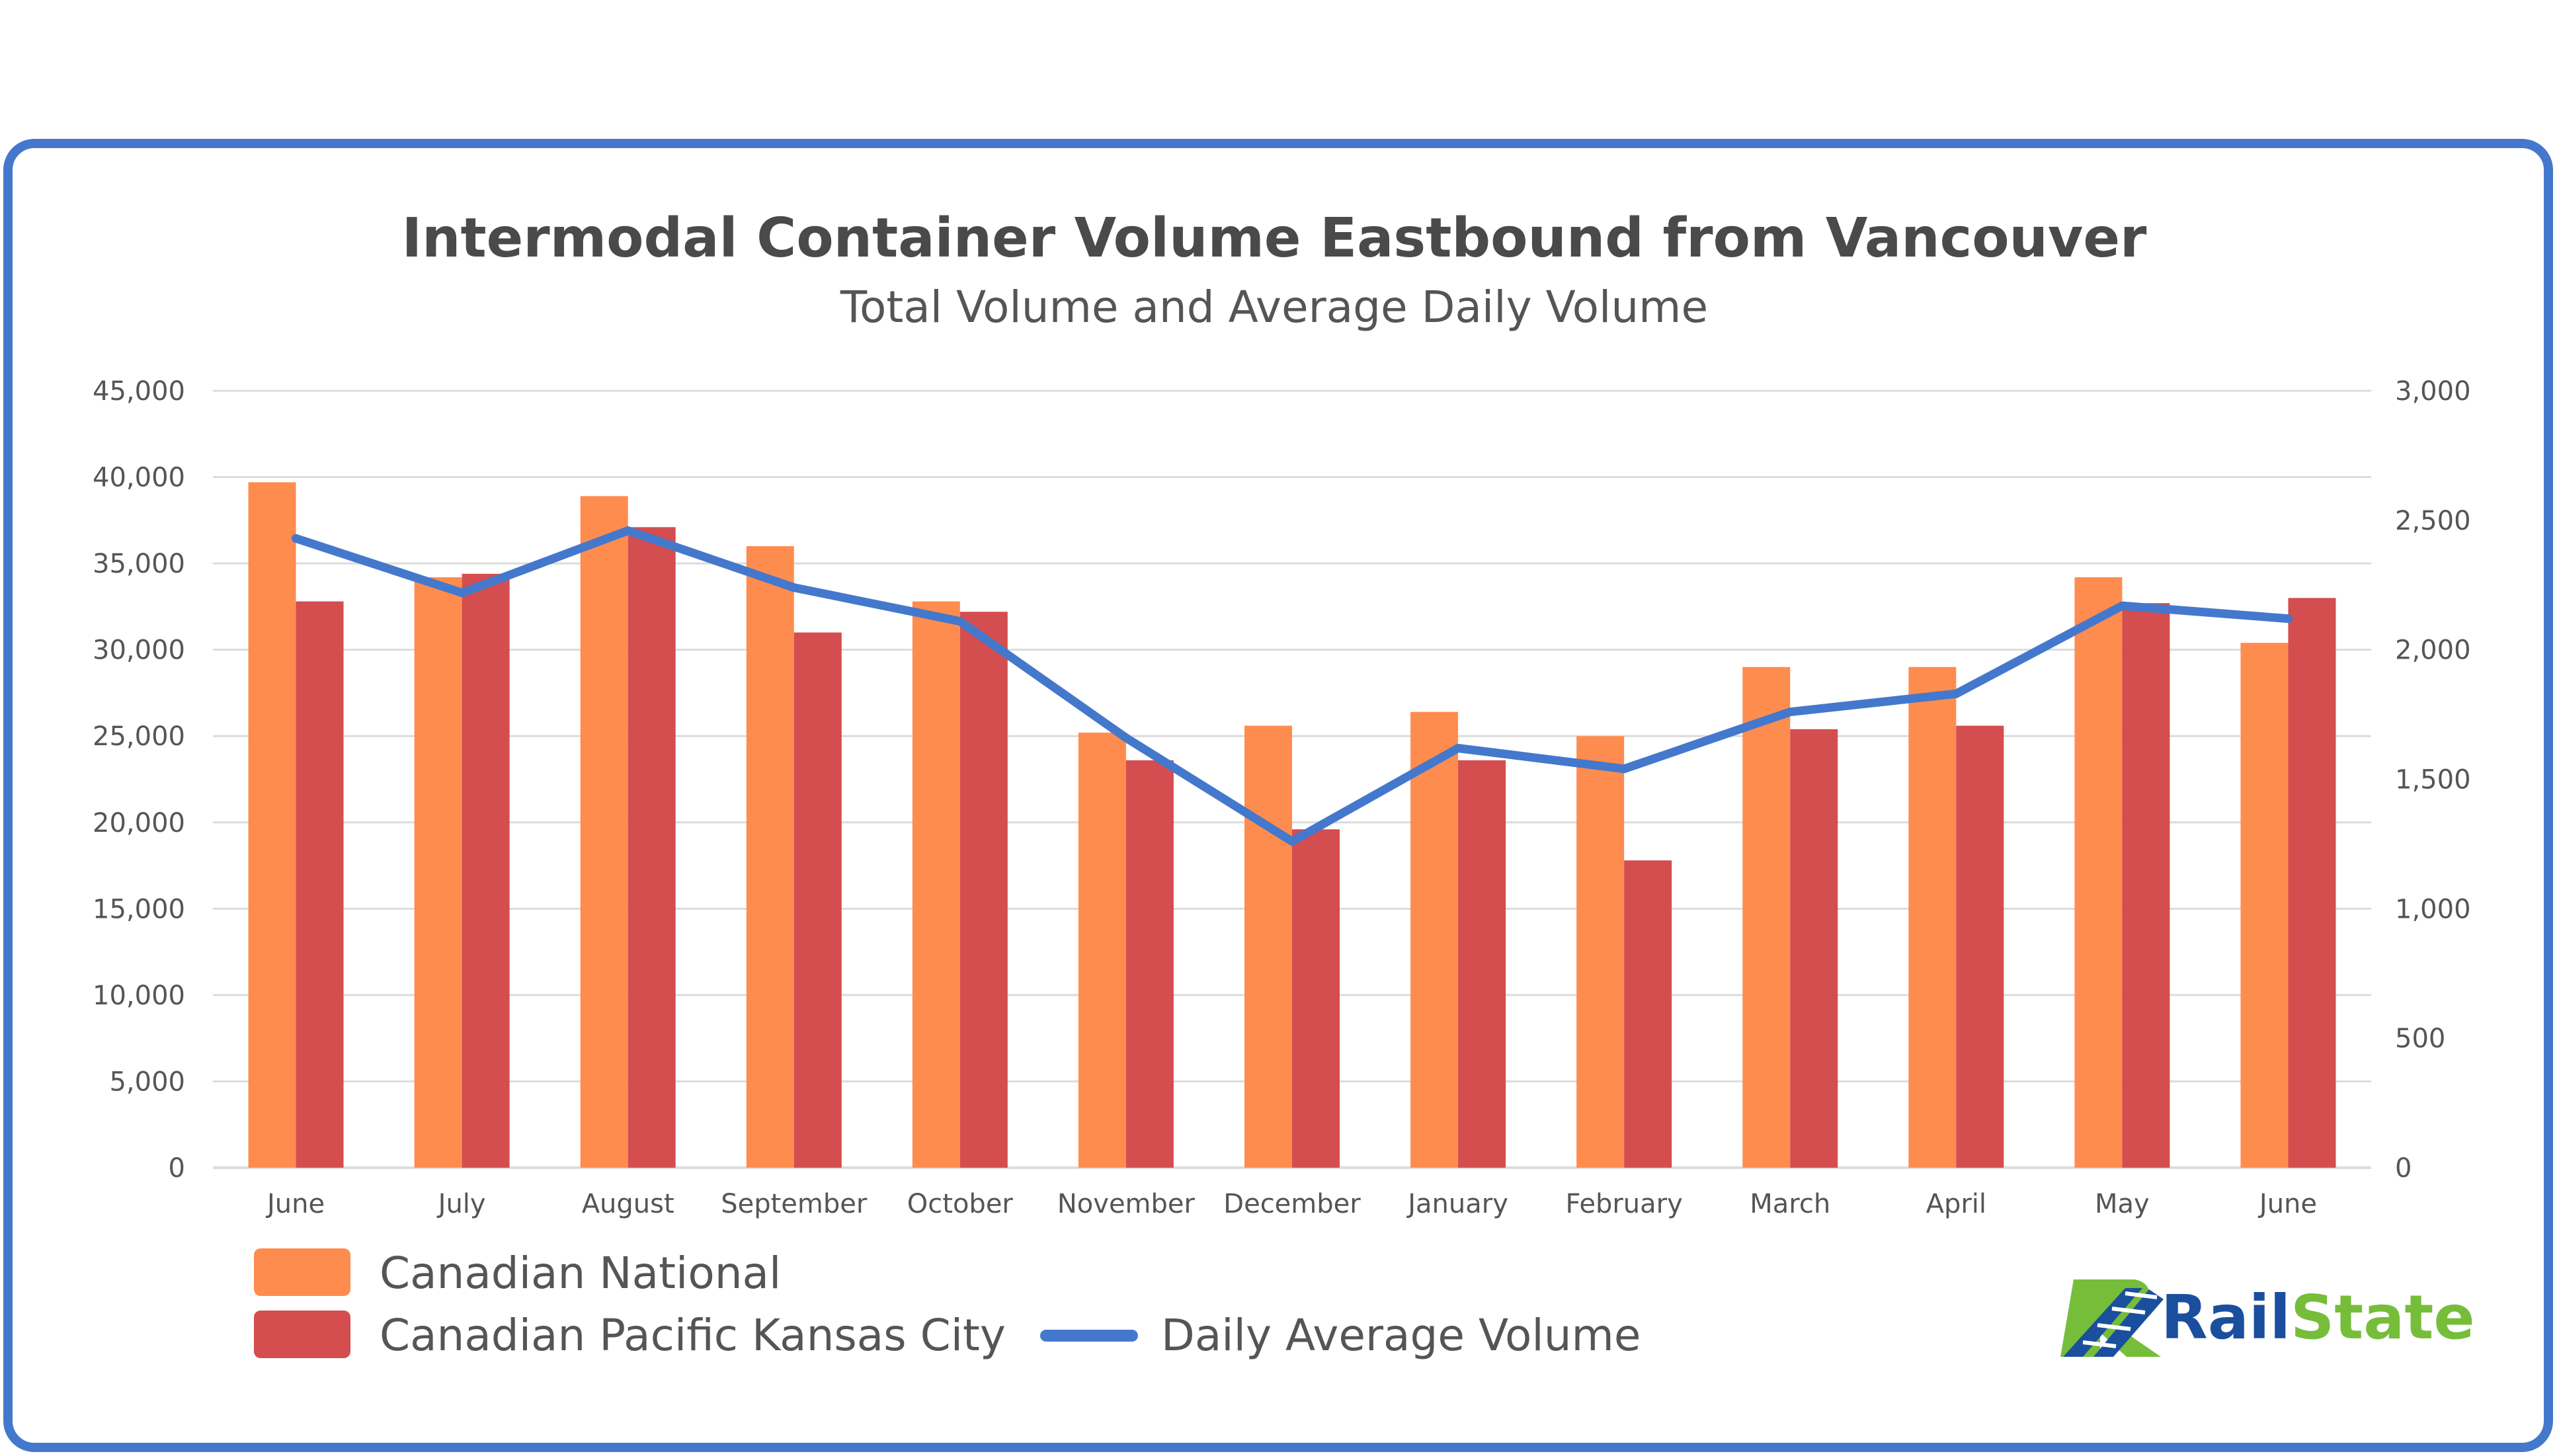 The image size is (2559, 1456). I want to click on chart-subtitle: Total Volume and Average Daily Volume, so click(1274, 307).